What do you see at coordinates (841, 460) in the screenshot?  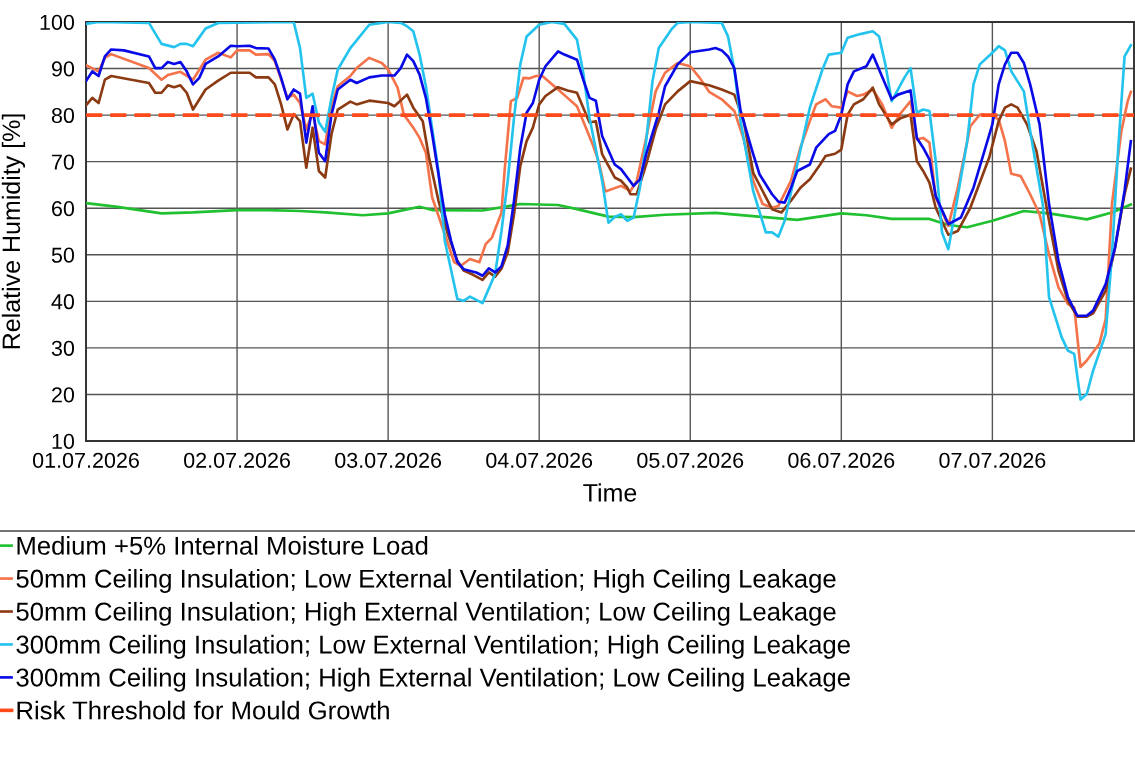 I see `x-tick-label: 06.07.2026` at bounding box center [841, 460].